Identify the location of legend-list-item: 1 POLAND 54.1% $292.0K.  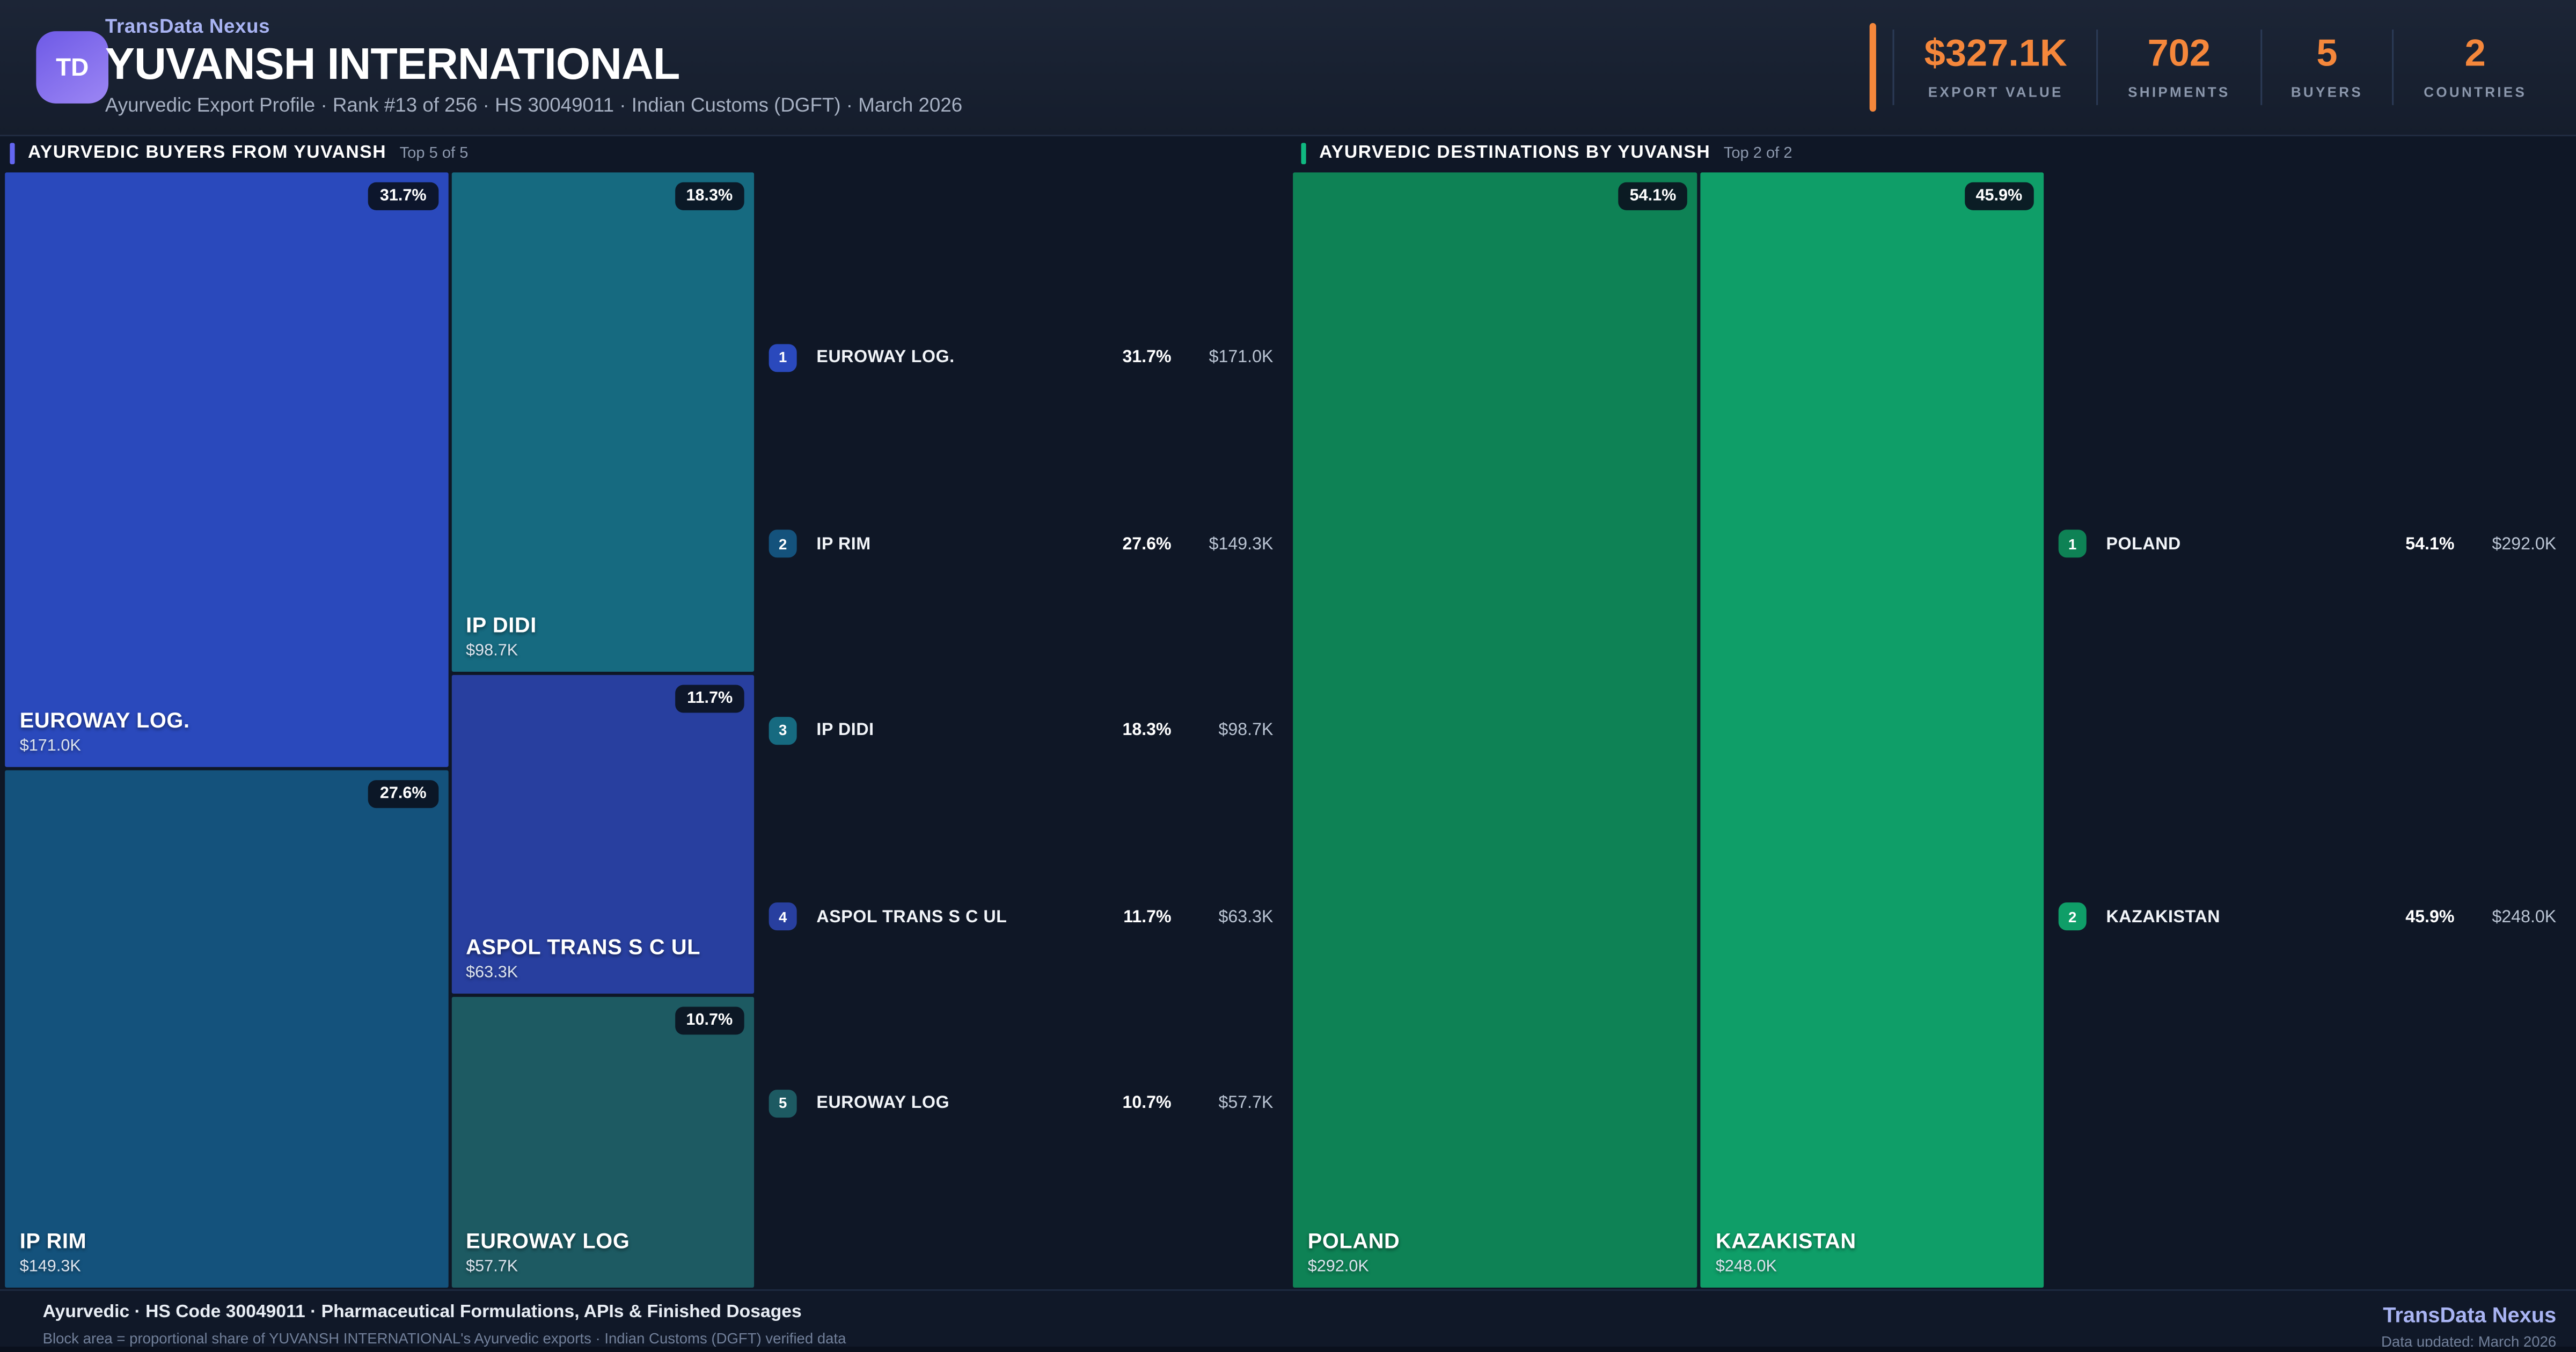
(2307, 544).